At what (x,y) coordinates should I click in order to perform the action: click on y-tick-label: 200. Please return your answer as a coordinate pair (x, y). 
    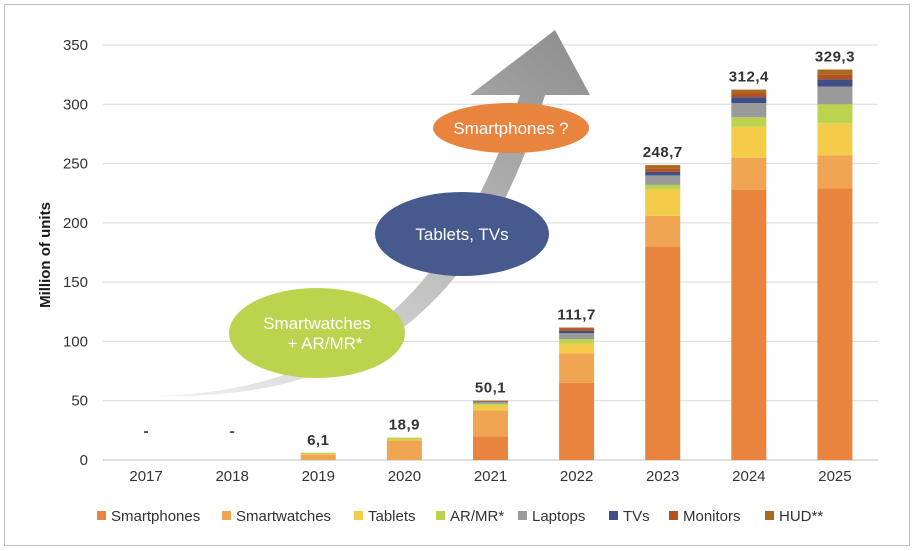
    Looking at the image, I should click on (75, 223).